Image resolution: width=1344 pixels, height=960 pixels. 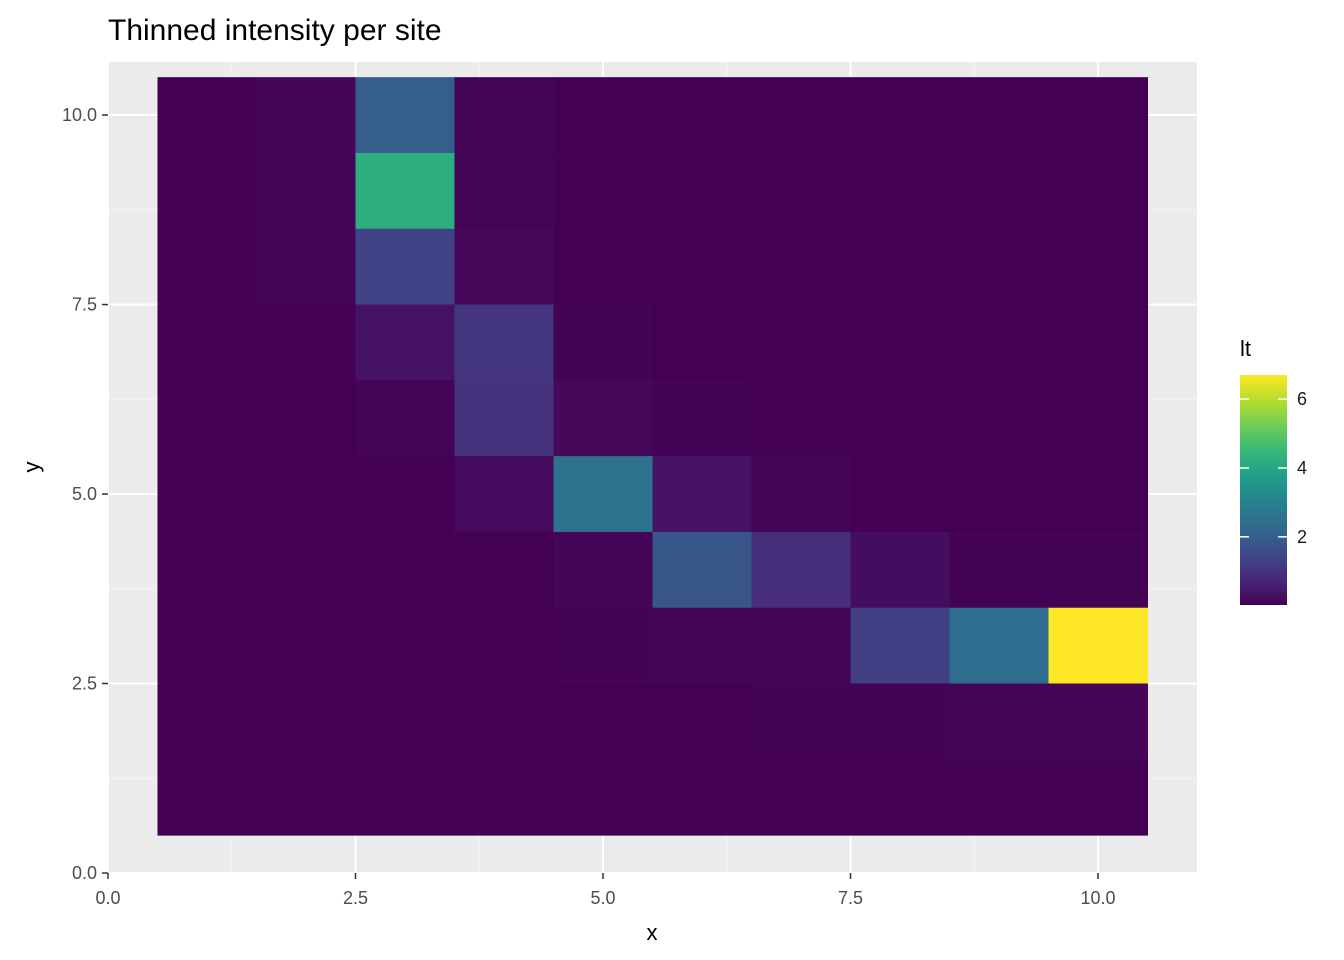 What do you see at coordinates (1097, 898) in the screenshot?
I see `x-tick-label: 10.0` at bounding box center [1097, 898].